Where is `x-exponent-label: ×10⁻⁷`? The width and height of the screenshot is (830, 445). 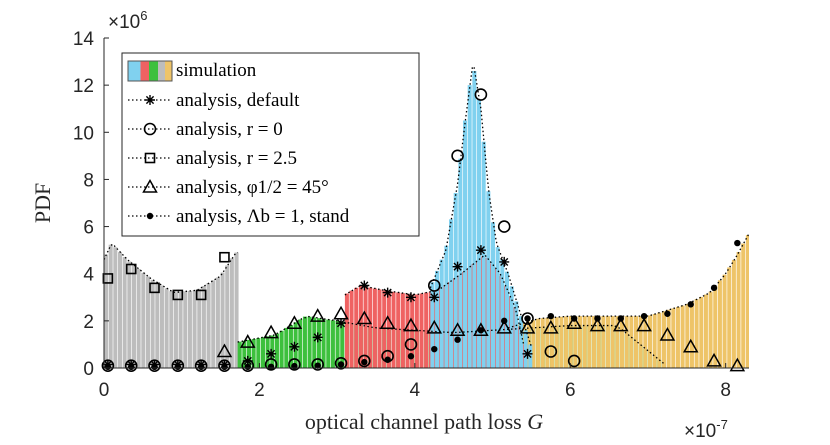
x-exponent-label: ×10⁻⁷ is located at coordinates (706, 429).